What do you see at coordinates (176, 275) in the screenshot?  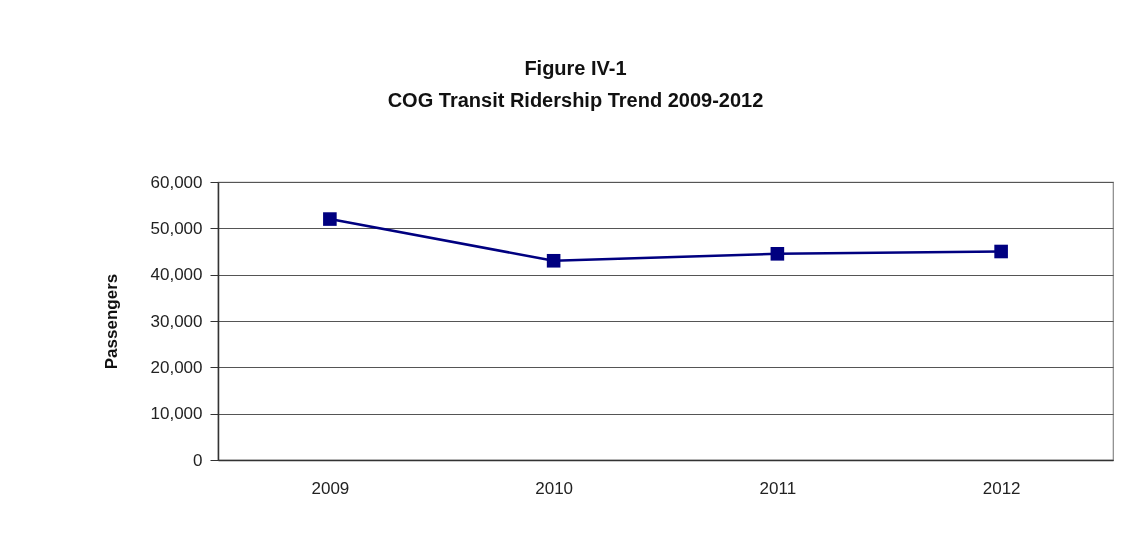 I see `y-tick-label: 40,000` at bounding box center [176, 275].